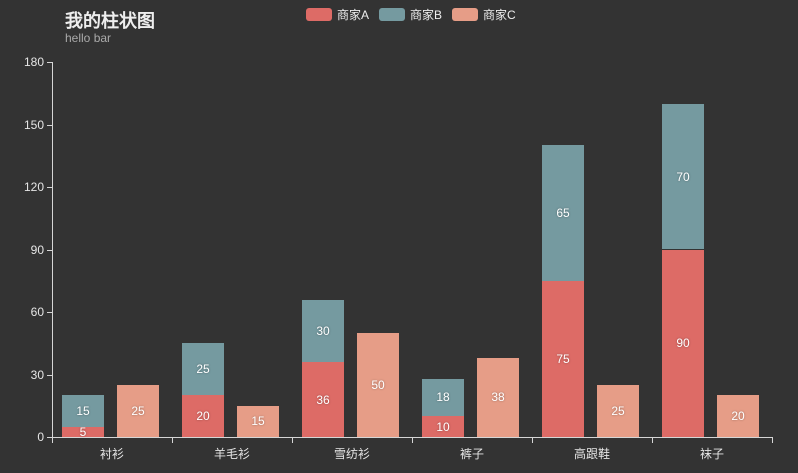  I want to click on bar-value-label: 50, so click(378, 384).